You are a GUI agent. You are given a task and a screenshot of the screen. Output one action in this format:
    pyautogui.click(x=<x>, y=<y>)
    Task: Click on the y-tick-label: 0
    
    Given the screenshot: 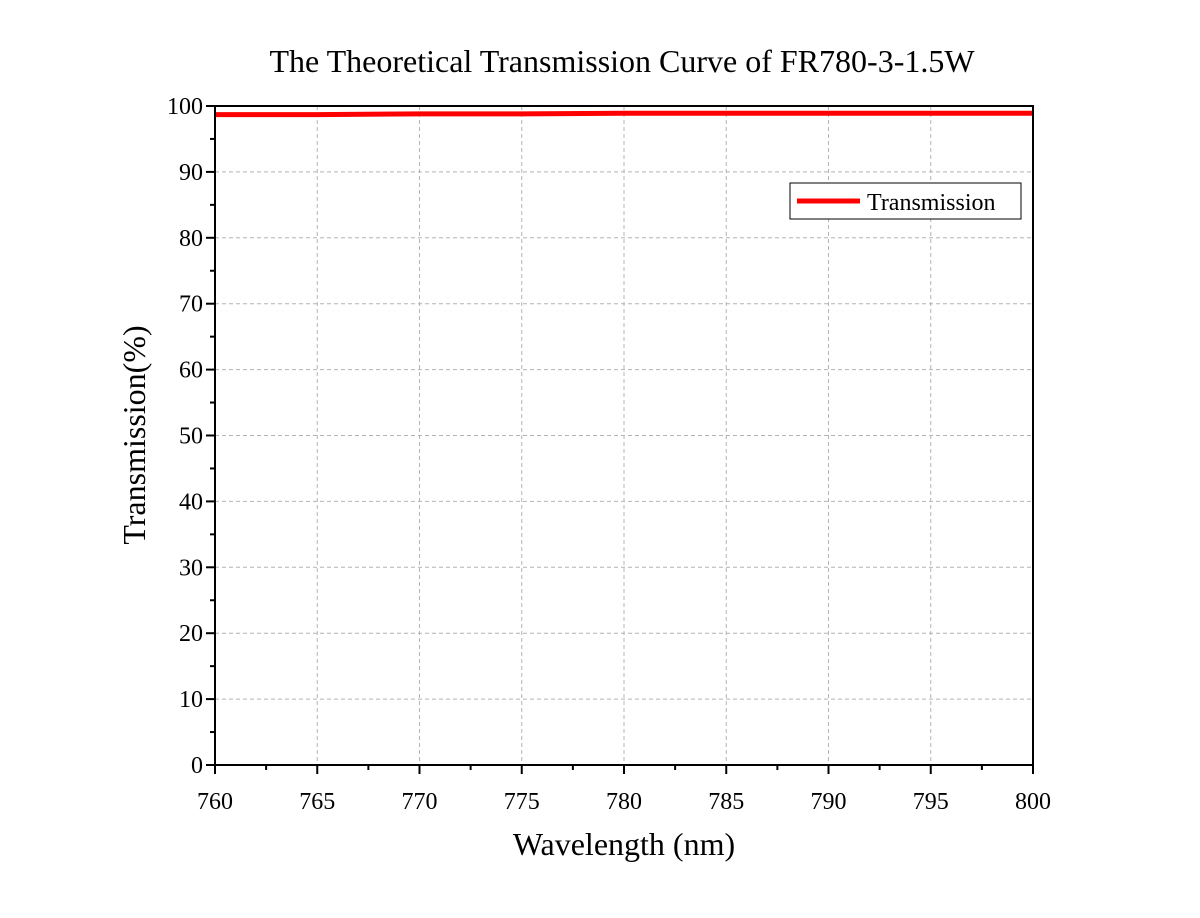 What is the action you would take?
    pyautogui.click(x=197, y=766)
    